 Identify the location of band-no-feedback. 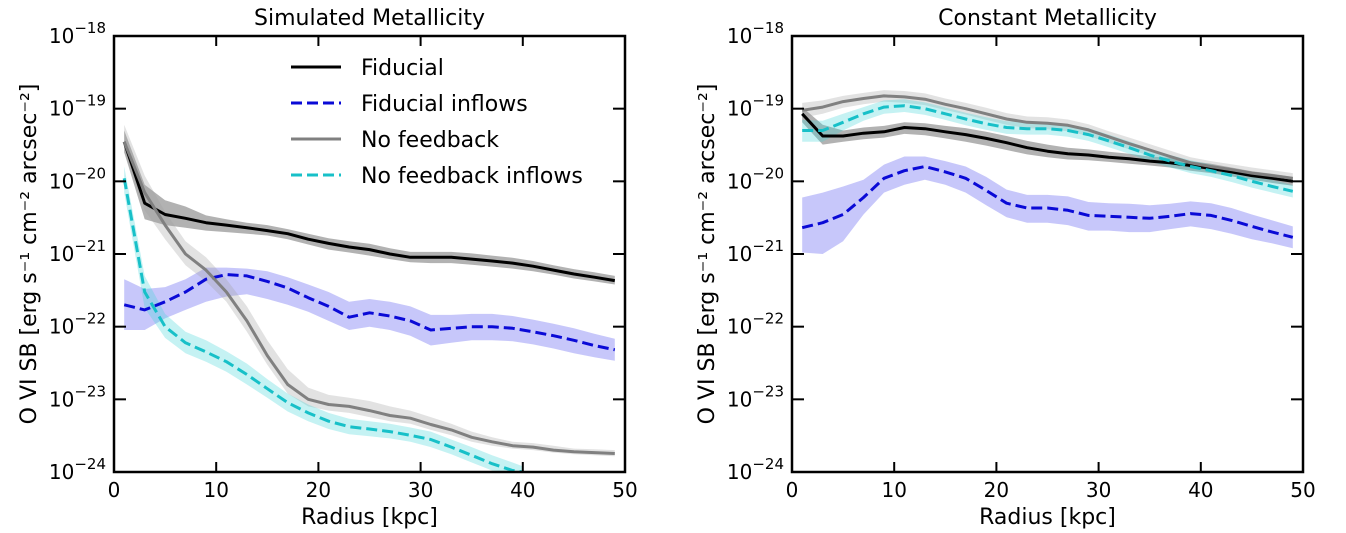
(1047, 137).